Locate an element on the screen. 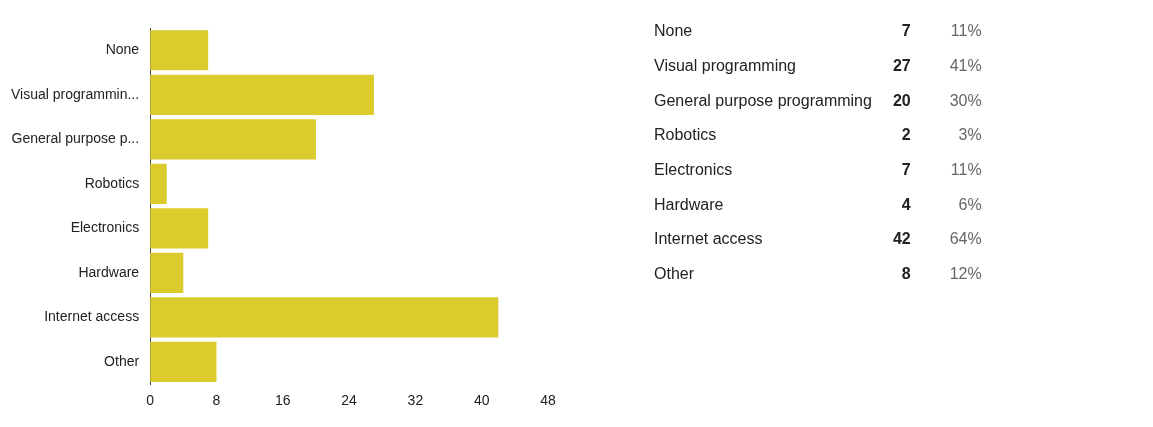 This screenshot has height=427, width=1153. x-tick-label: 16 is located at coordinates (282, 400).